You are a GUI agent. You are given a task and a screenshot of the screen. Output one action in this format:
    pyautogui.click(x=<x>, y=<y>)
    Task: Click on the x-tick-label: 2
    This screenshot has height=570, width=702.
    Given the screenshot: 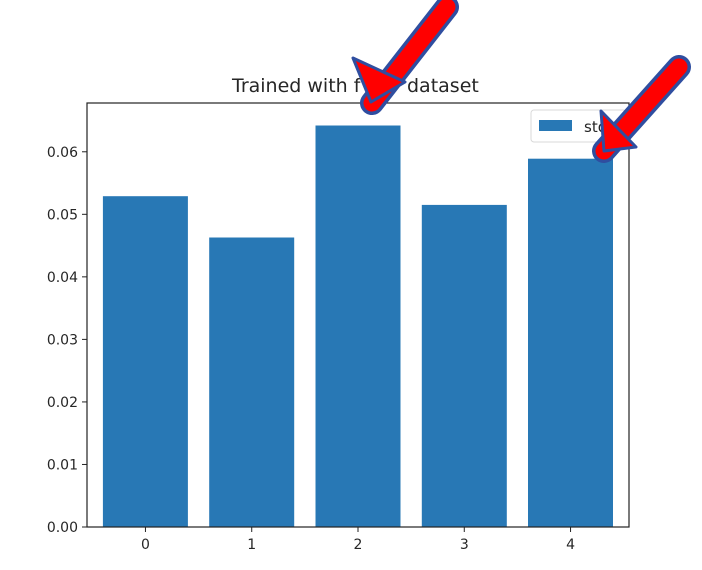 What is the action you would take?
    pyautogui.click(x=358, y=545)
    